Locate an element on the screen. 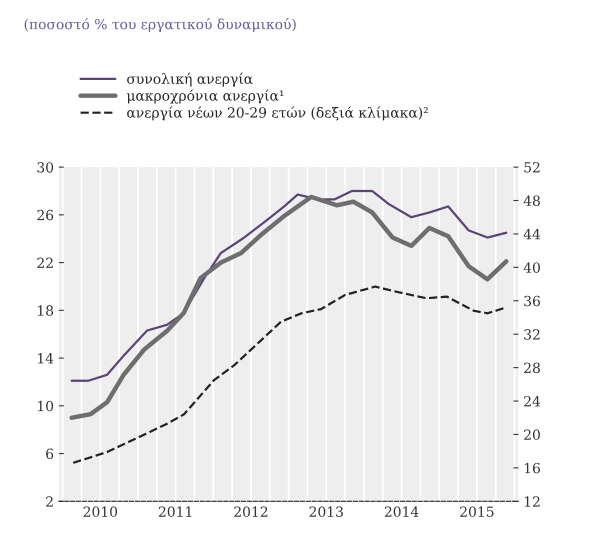 The image size is (589, 557). x-tick-label: 2015 is located at coordinates (477, 511).